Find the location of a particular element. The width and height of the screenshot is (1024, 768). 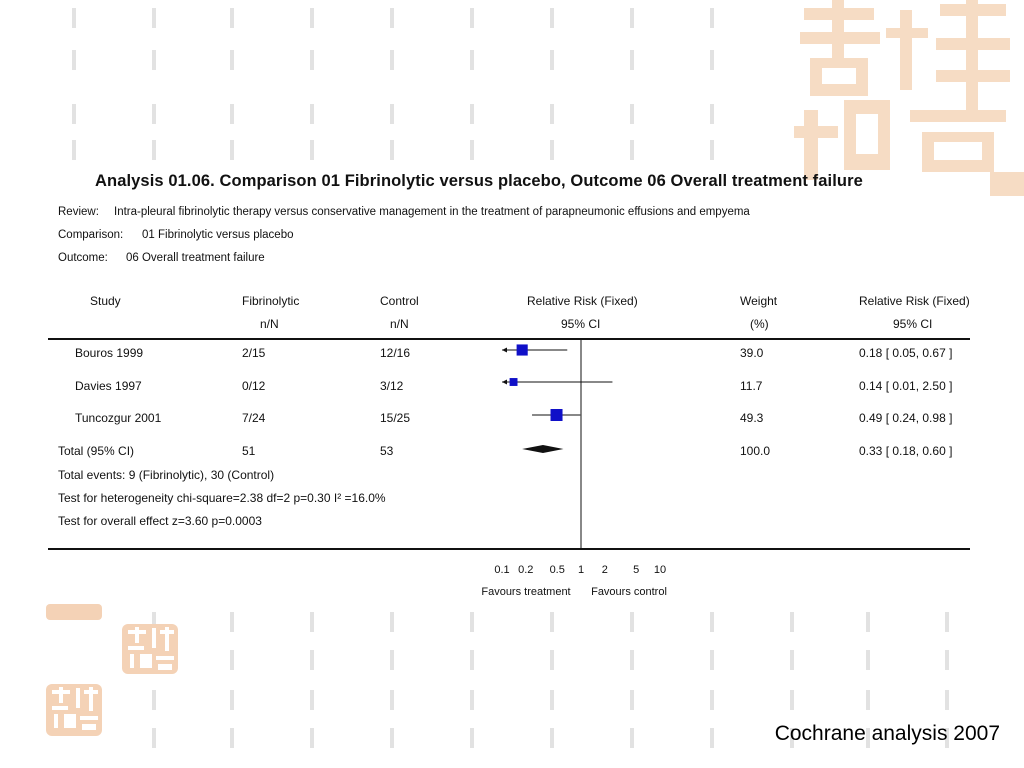

col-header-relative-risk-2: Relative Risk (Fixed) is located at coordinates (914, 301).